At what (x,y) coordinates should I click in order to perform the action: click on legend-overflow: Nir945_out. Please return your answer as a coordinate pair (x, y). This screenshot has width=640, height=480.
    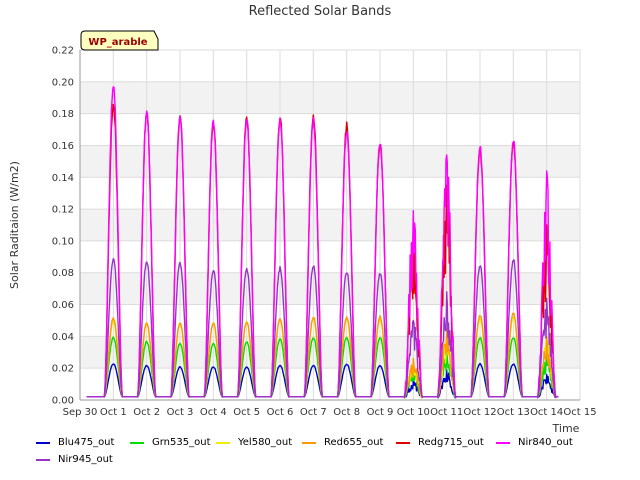
    Looking at the image, I should click on (74, 459).